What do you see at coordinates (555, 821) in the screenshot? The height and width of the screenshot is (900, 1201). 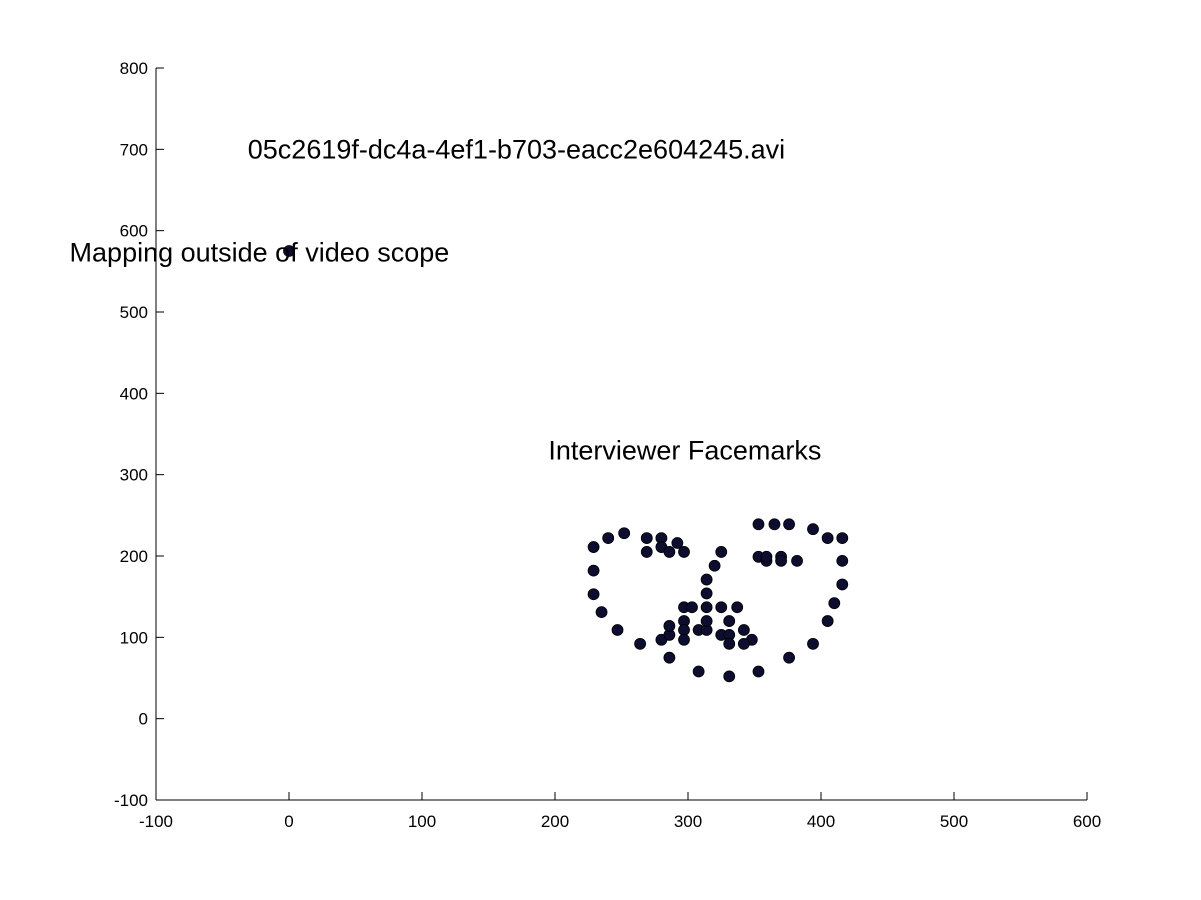 I see `x-tick-label: 200` at bounding box center [555, 821].